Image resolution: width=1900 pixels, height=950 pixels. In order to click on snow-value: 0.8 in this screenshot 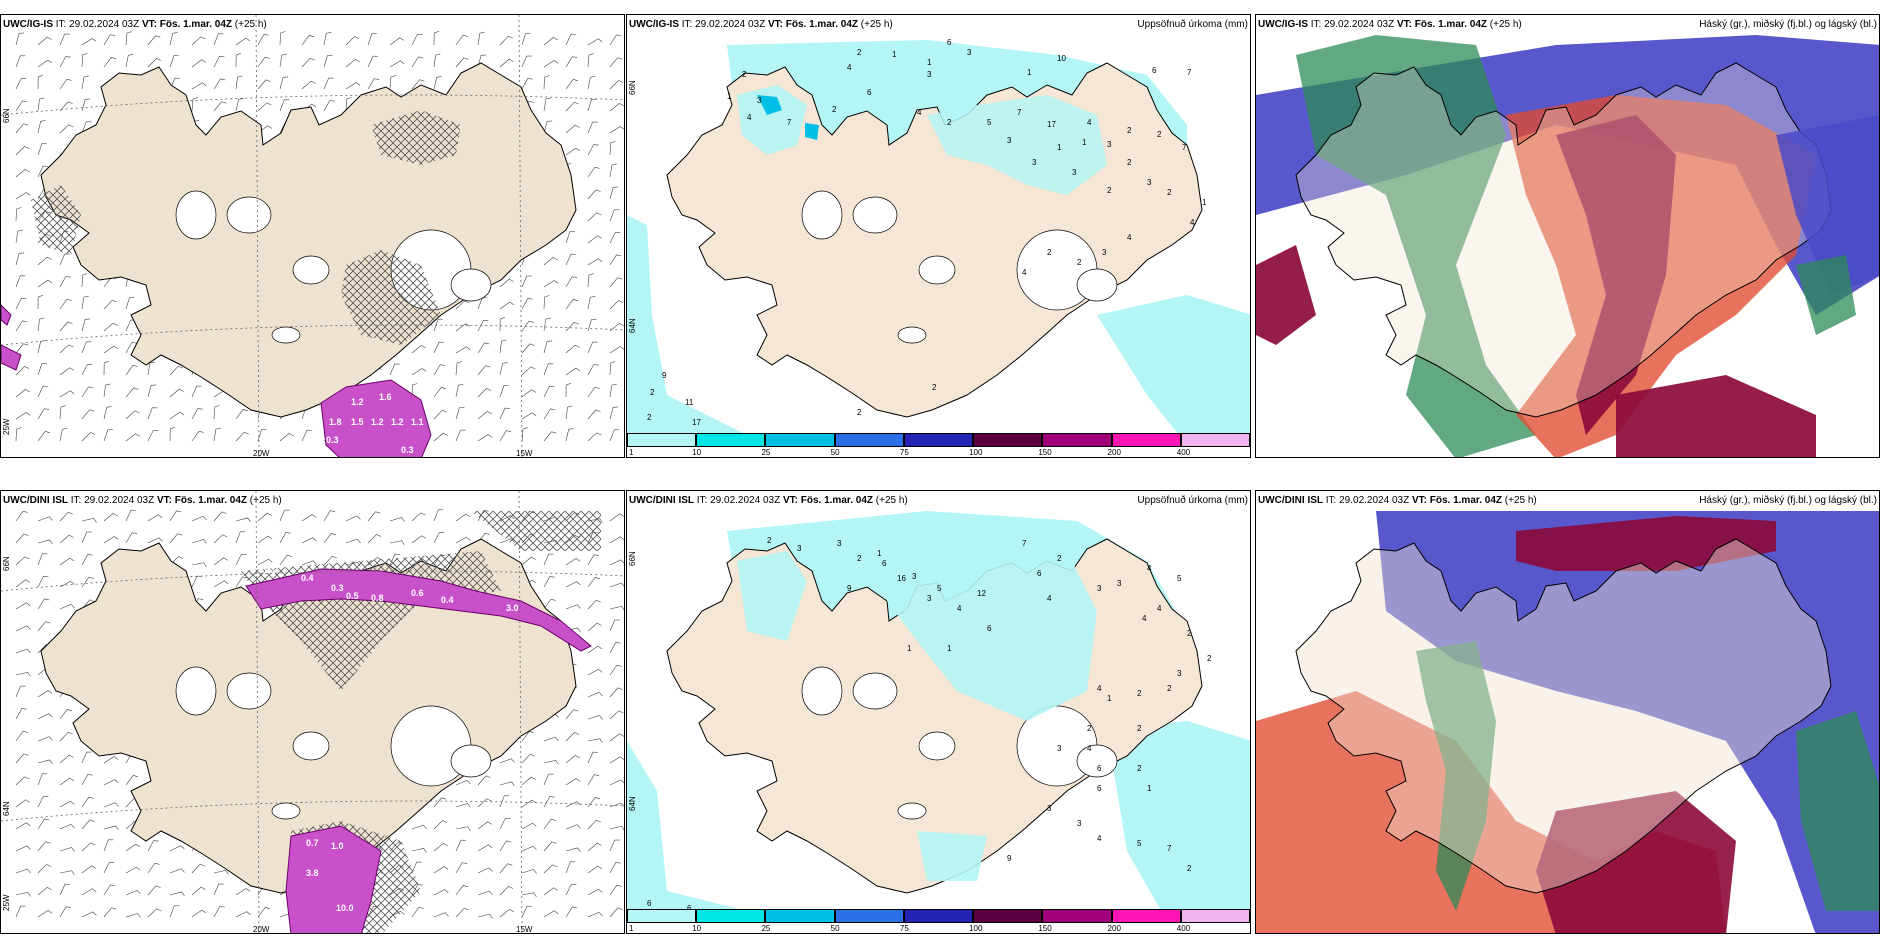, I will do `click(377, 598)`.